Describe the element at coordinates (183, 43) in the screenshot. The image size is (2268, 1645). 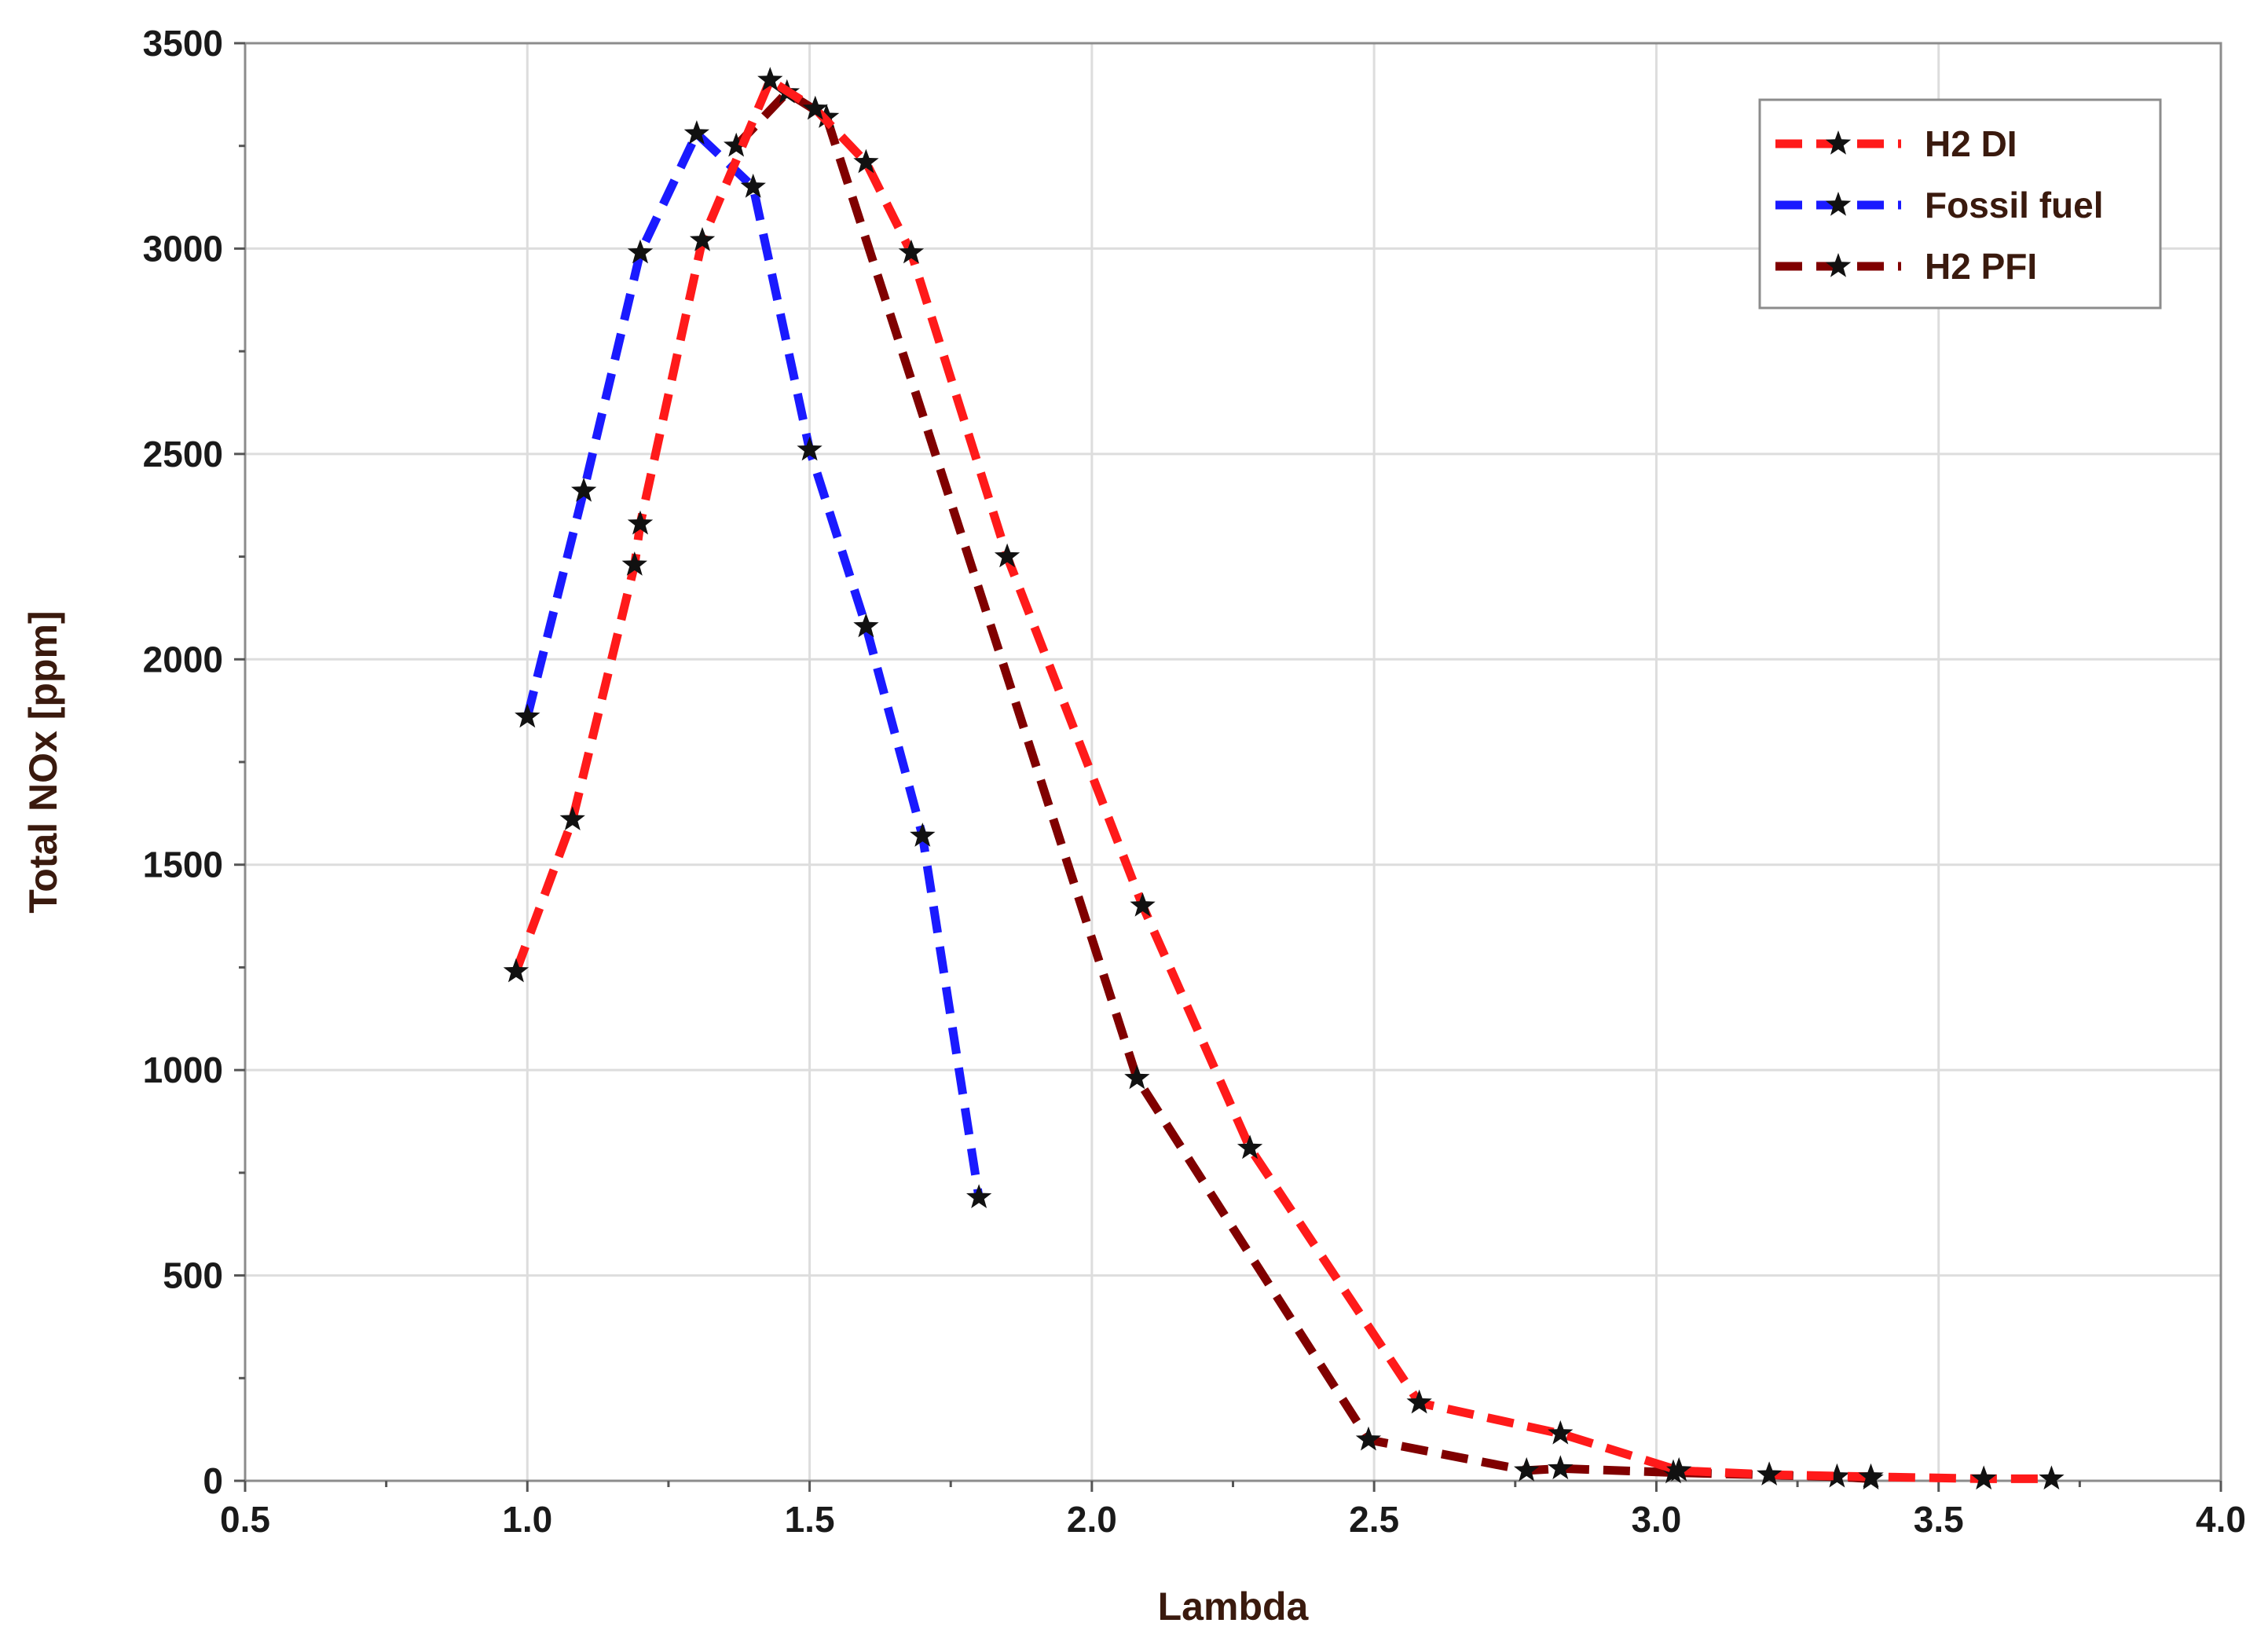
I see `y-tick-label: 3500` at that location.